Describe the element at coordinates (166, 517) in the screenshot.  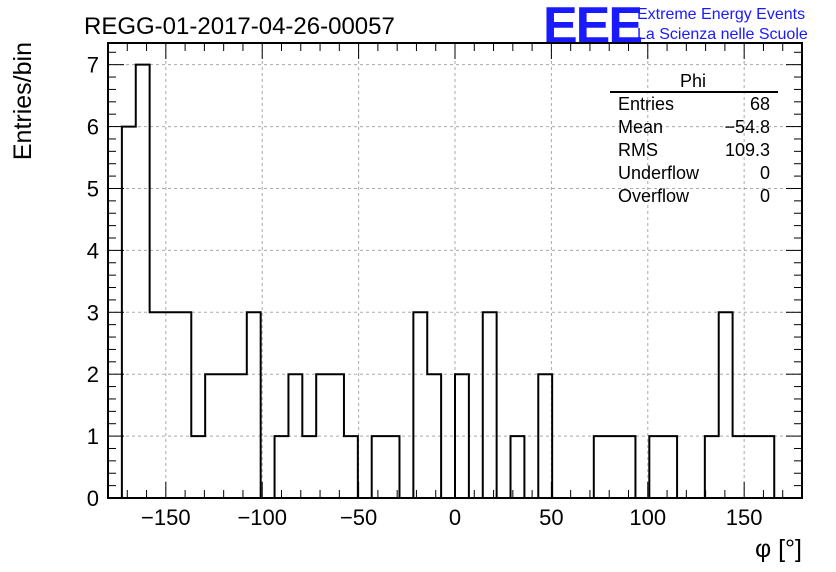
I see `x-tick-label: −150` at that location.